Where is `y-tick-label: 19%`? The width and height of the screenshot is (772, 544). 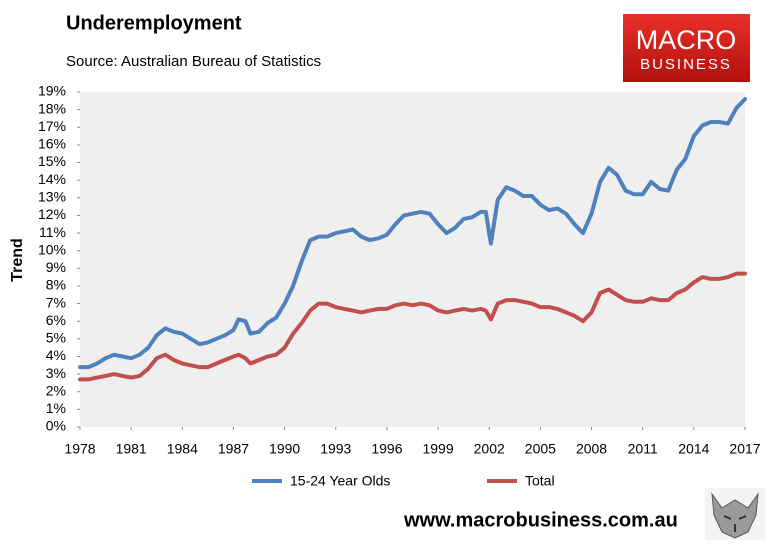 y-tick-label: 19% is located at coordinates (52, 91).